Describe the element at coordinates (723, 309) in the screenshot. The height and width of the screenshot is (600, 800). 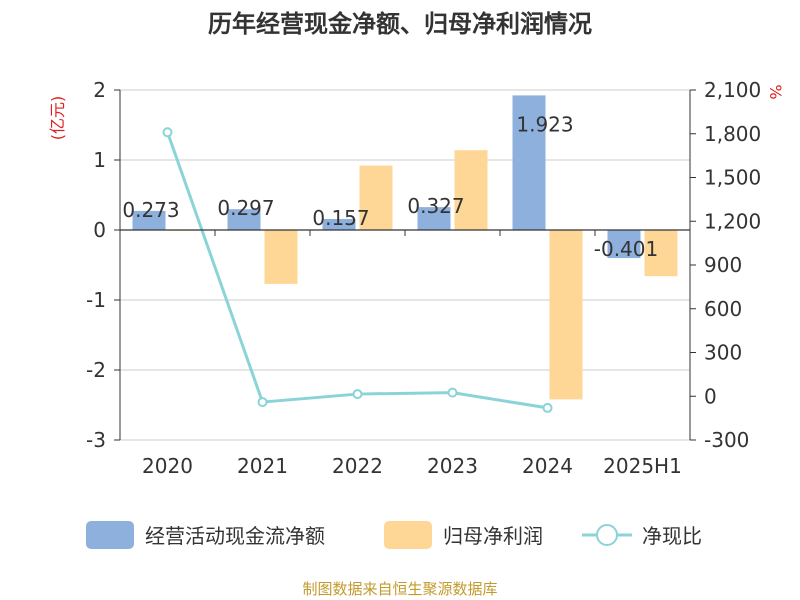
I see `right-tick-label: 600` at that location.